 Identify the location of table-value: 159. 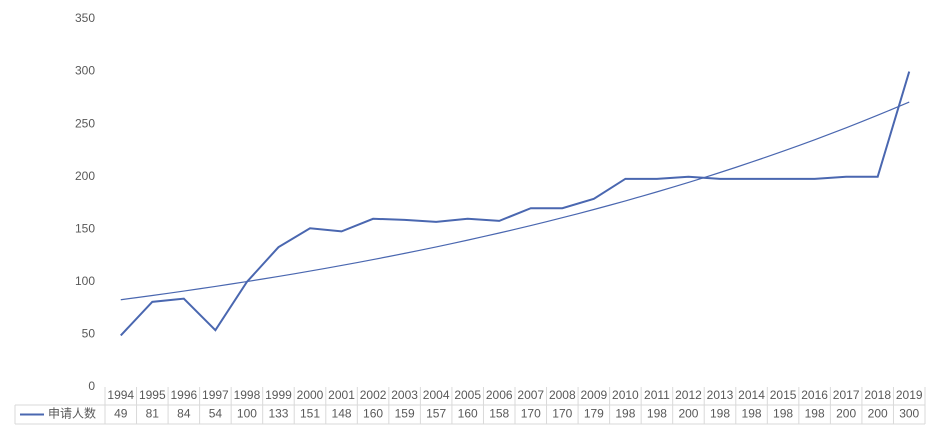
(405, 414).